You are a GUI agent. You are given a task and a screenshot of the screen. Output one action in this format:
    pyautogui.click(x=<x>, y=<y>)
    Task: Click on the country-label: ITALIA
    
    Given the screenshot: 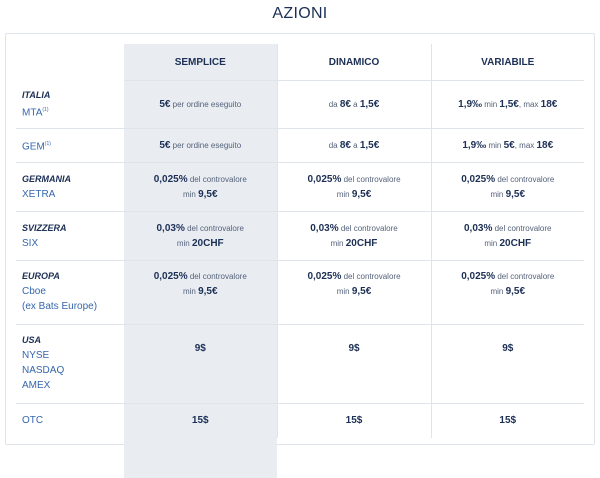 What is the action you would take?
    pyautogui.click(x=36, y=95)
    